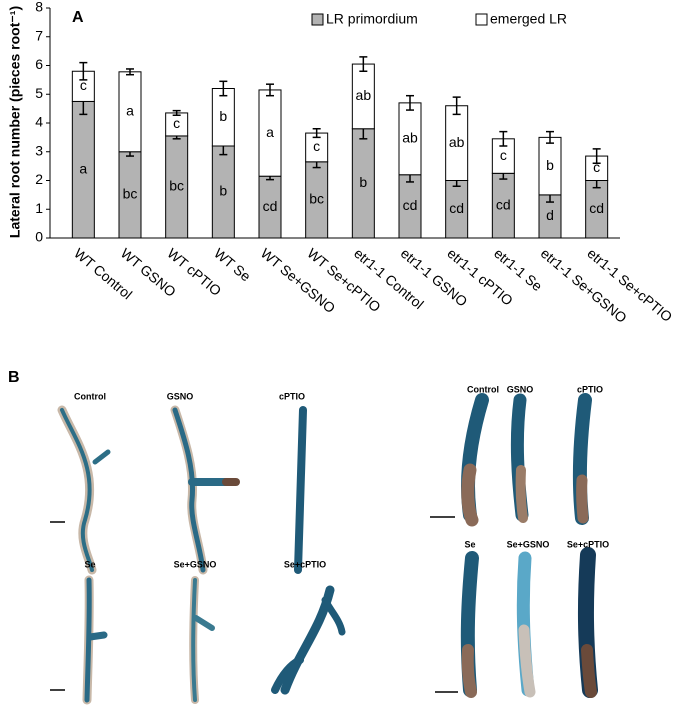  Describe the element at coordinates (39, 64) in the screenshot. I see `y-tick-label: 6` at that location.